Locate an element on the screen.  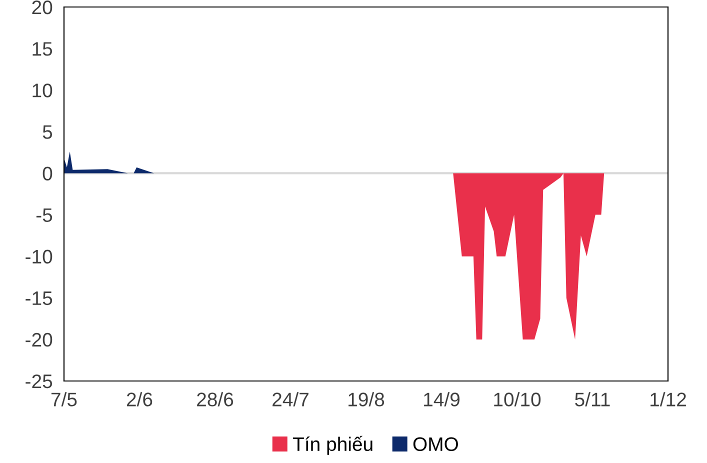
x-tick-label: 28/6 is located at coordinates (215, 399).